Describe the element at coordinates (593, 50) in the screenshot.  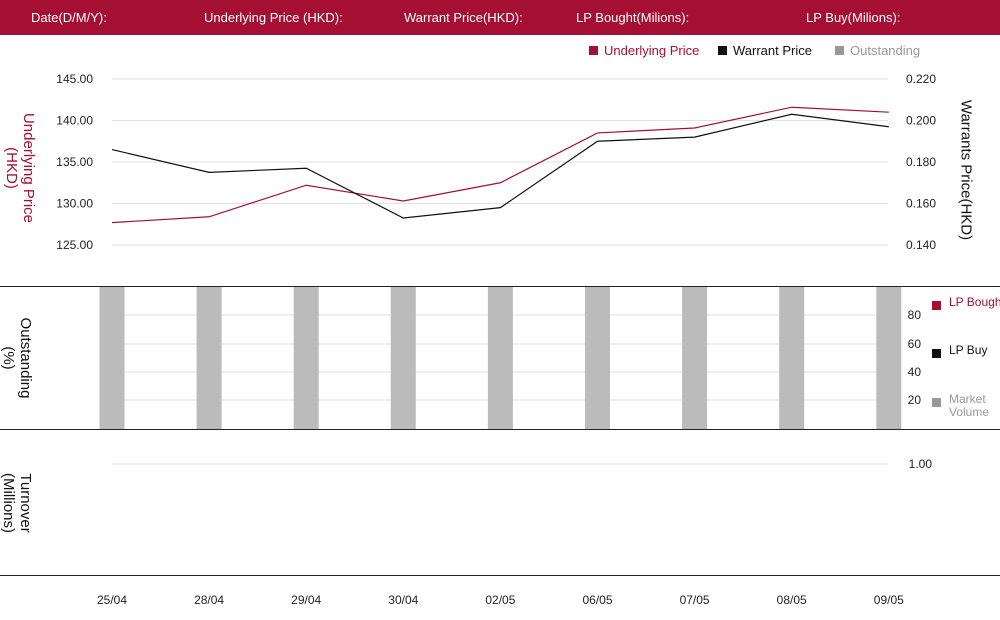
I see `legend-underlying-swatch` at that location.